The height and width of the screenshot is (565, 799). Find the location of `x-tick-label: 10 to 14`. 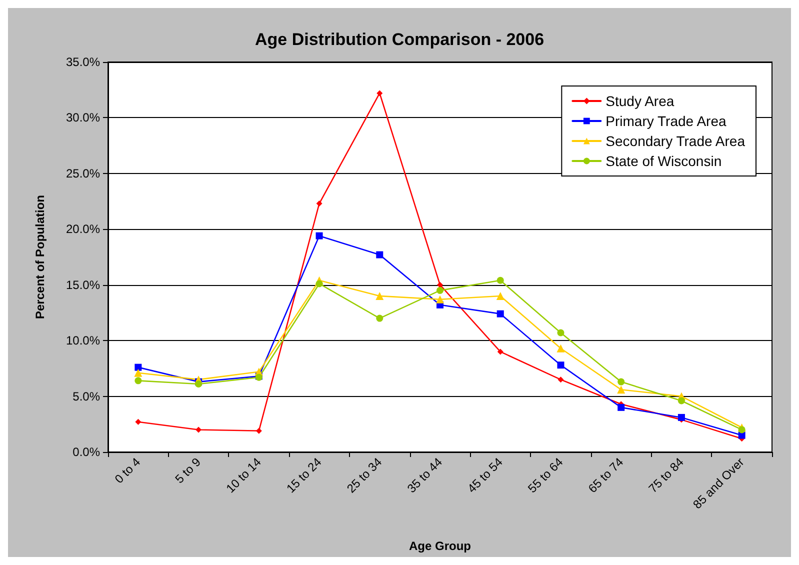

x-tick-label: 10 to 14 is located at coordinates (243, 475).